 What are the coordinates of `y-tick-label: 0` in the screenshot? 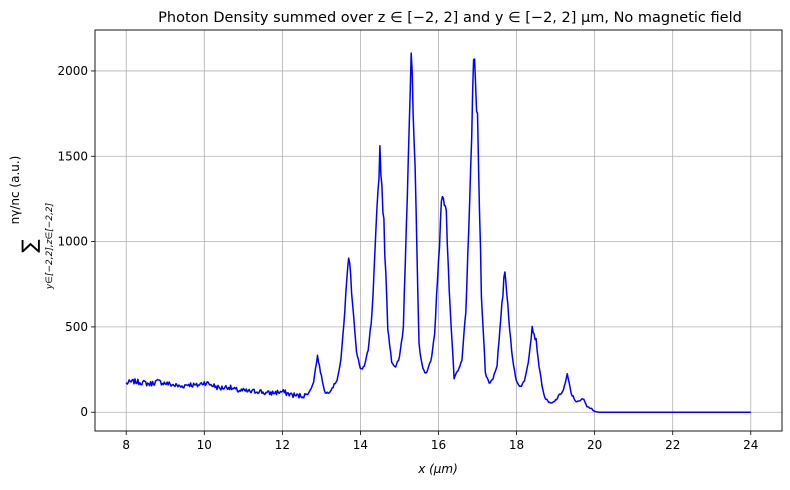 It's located at (84, 412).